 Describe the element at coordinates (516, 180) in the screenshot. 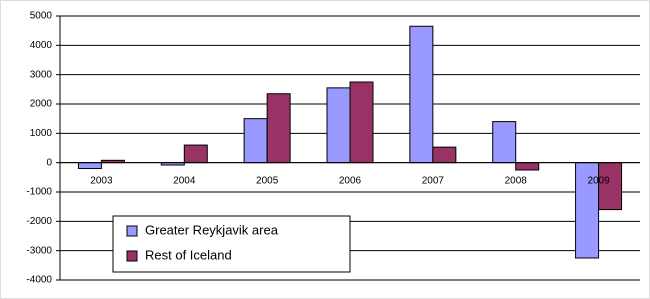

I see `x-tick-label: 2008` at that location.